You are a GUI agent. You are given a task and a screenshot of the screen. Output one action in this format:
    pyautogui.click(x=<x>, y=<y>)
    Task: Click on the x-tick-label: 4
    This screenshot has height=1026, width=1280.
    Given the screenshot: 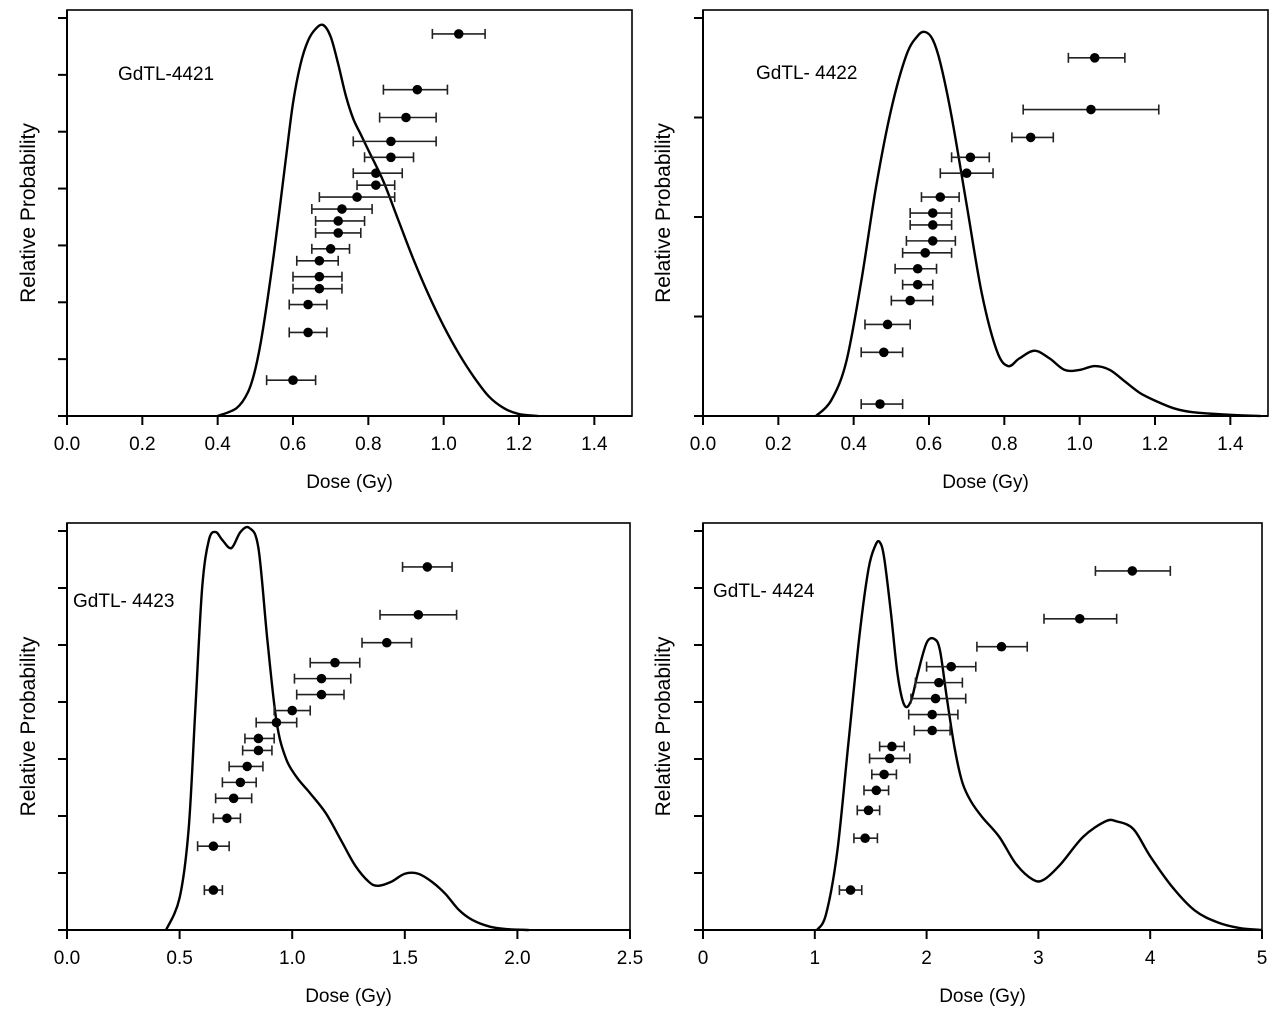 What is the action you would take?
    pyautogui.click(x=1150, y=958)
    